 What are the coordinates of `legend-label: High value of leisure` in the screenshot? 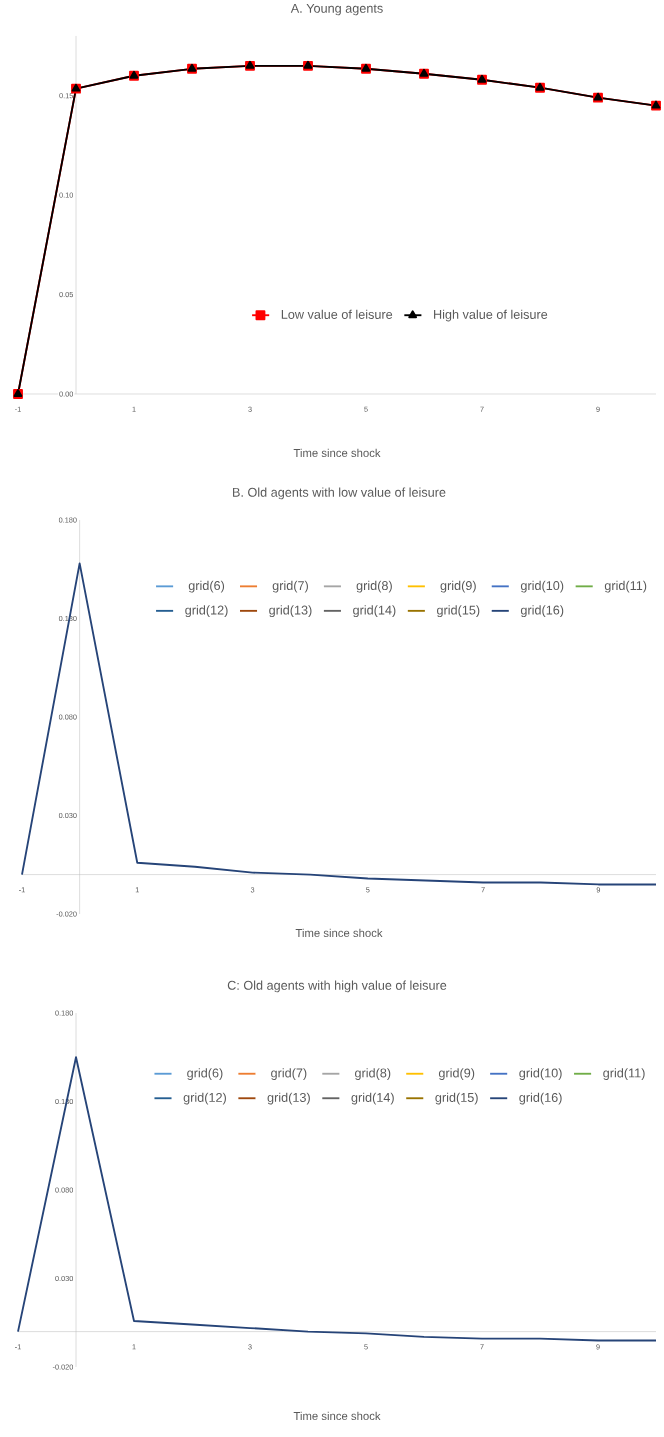 It's located at (491, 315).